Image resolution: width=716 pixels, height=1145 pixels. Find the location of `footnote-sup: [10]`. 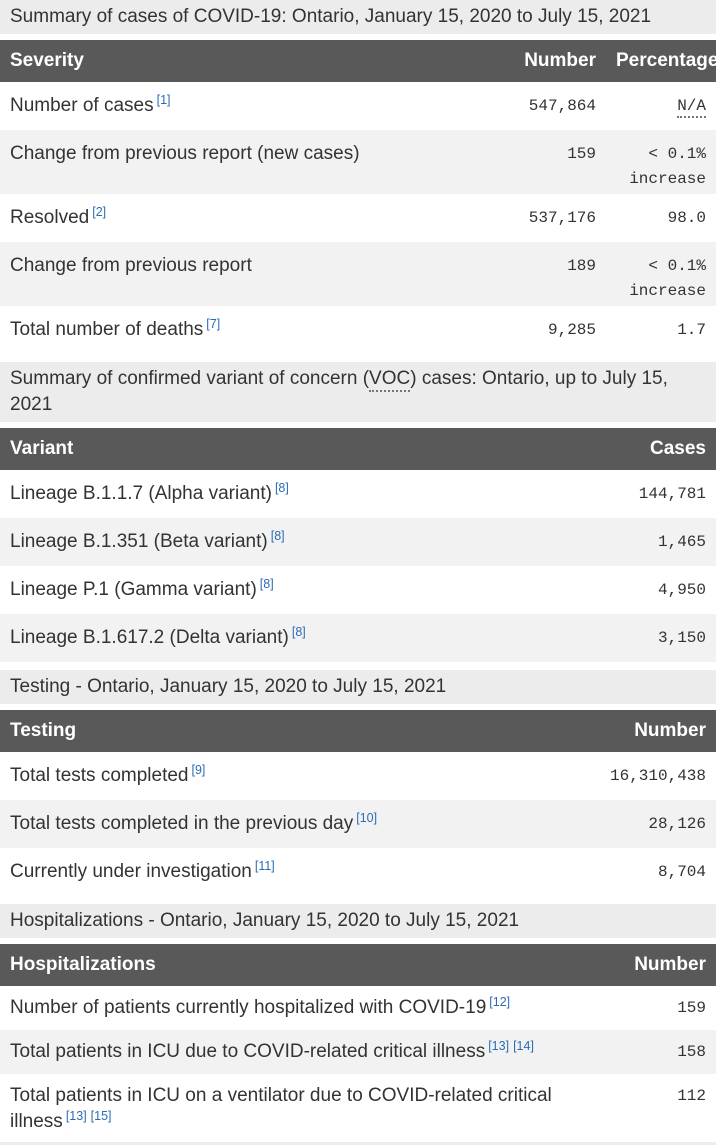

footnote-sup: [10] is located at coordinates (366, 818).